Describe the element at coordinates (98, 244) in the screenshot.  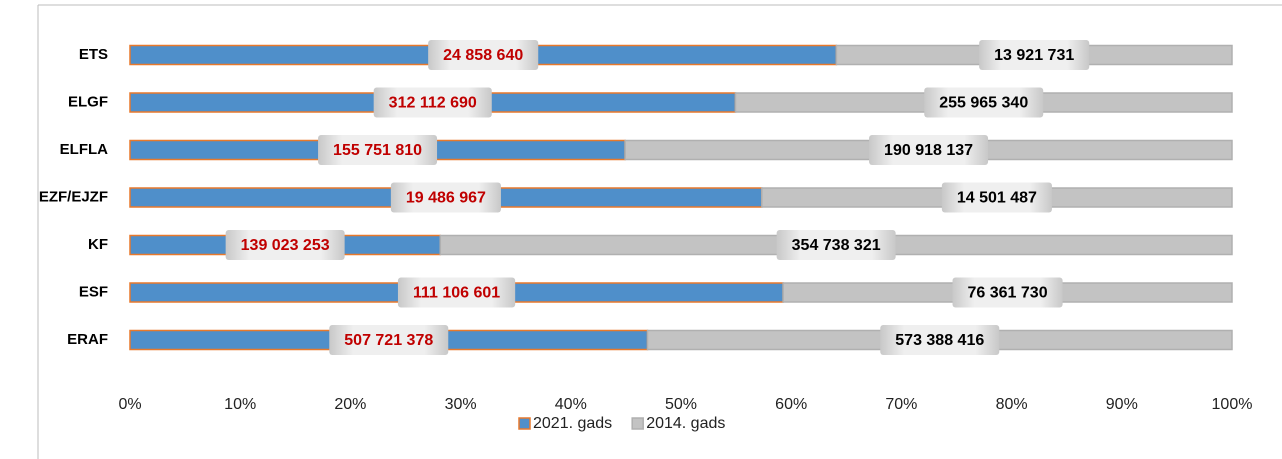
I see `y-tick-label: KF` at that location.